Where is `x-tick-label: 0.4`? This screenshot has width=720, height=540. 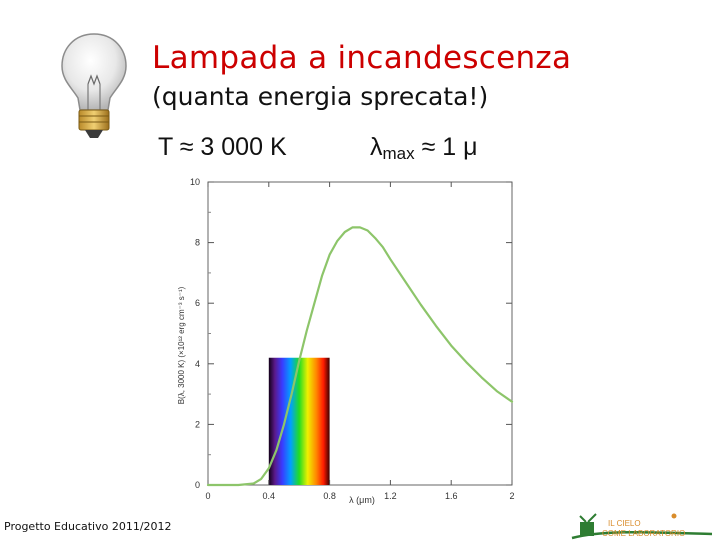
x-tick-label: 0.4 is located at coordinates (269, 496).